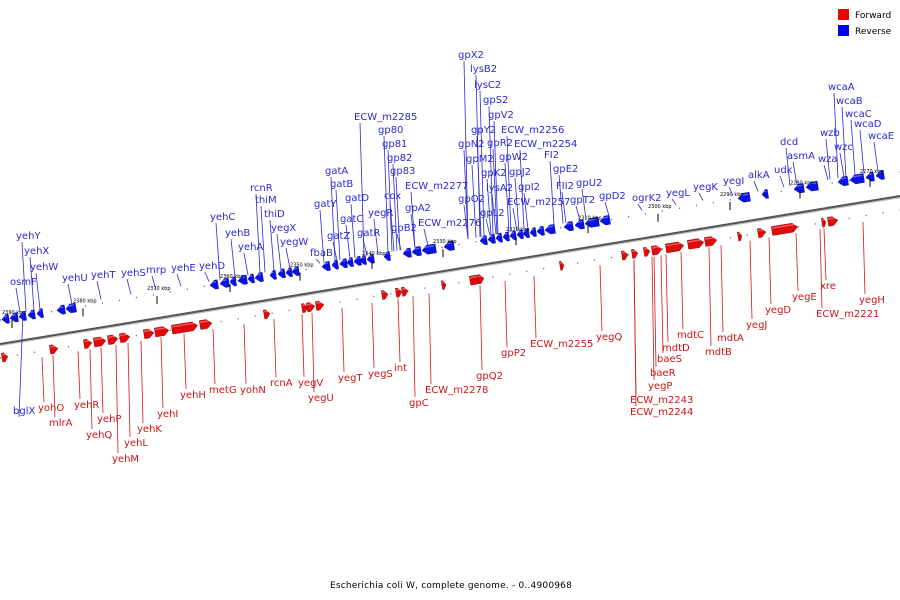 This screenshot has width=900, height=600. Describe the element at coordinates (36, 251) in the screenshot. I see `gene-label-yehx: yehX` at that location.